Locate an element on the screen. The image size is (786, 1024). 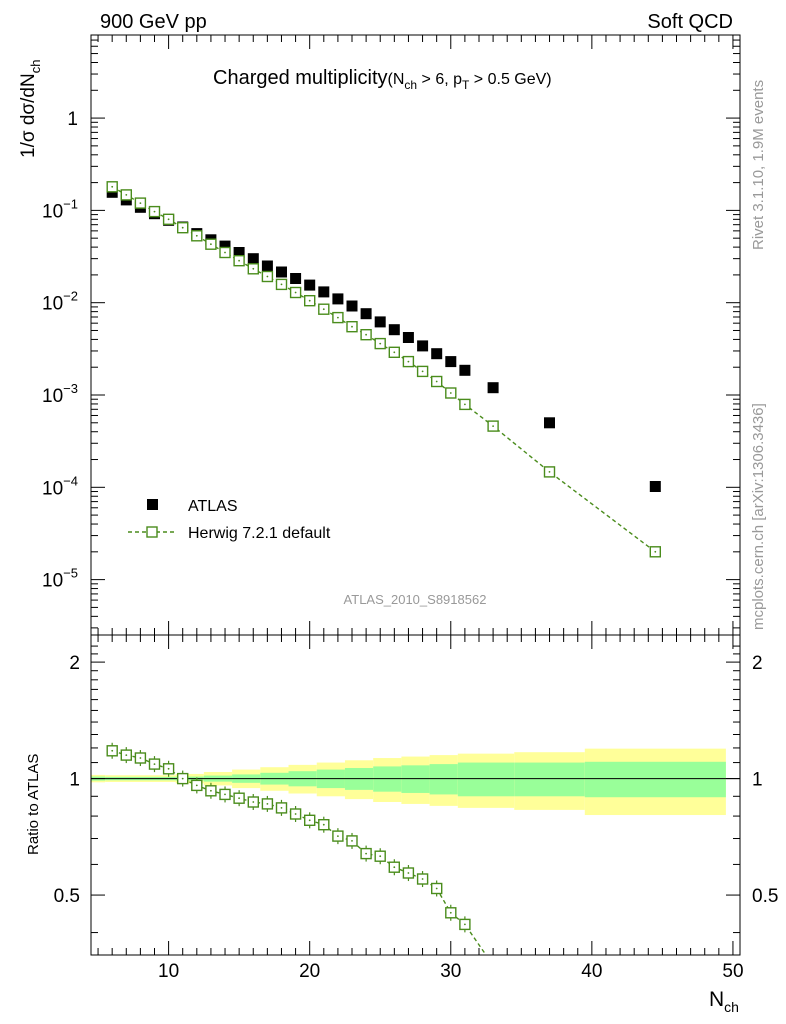
main-tick-labels: 110−110−210−310−410−5 is located at coordinates (60, 350).